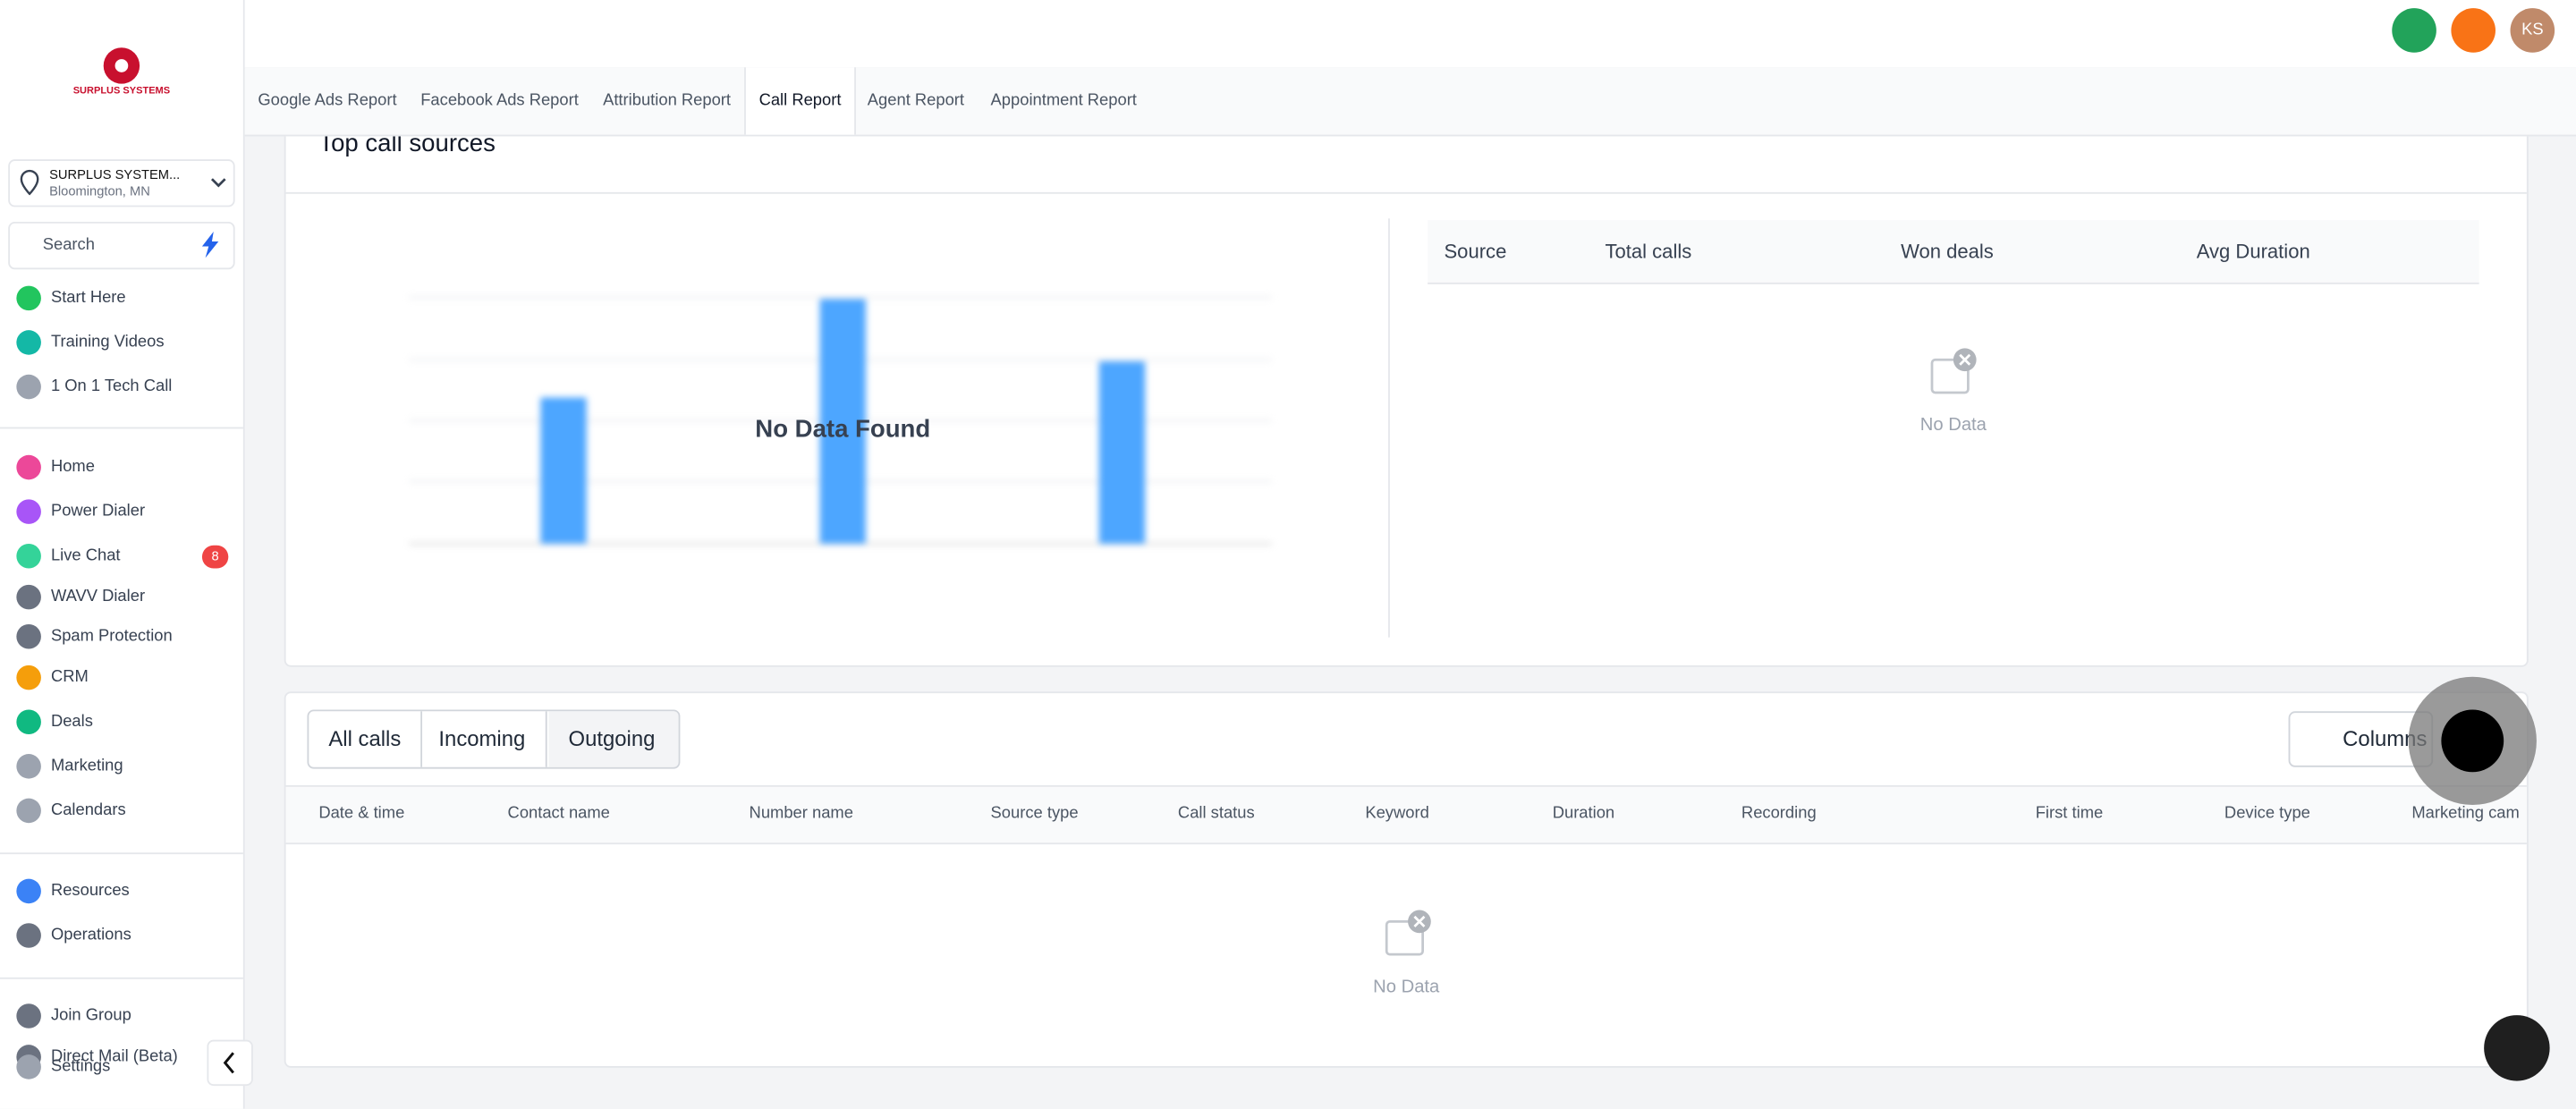 The width and height of the screenshot is (2576, 1109). What do you see at coordinates (99, 191) in the screenshot?
I see `location-city: Bloomington, MN` at bounding box center [99, 191].